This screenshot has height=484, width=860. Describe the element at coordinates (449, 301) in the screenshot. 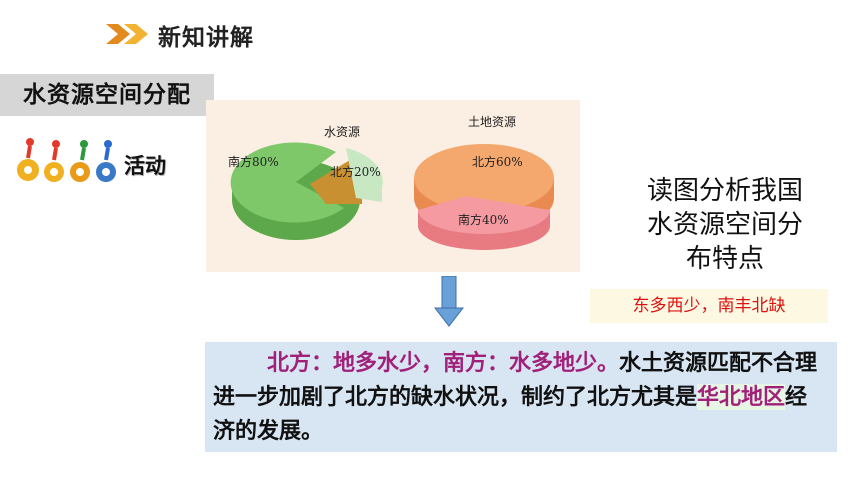

I see `down-arrow-icon` at that location.